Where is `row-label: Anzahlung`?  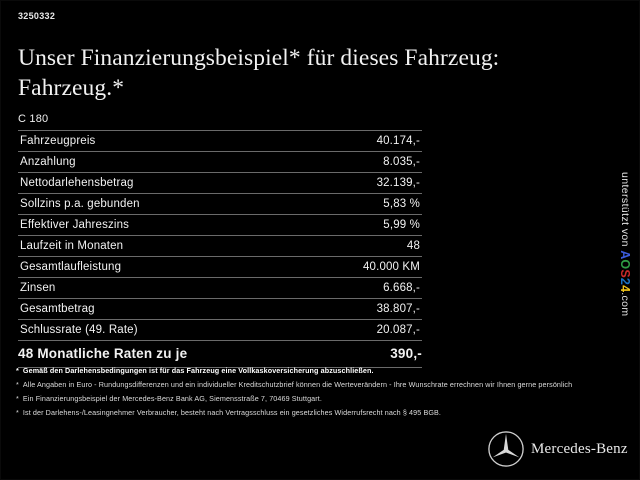
row-label: Anzahlung is located at coordinates (48, 162).